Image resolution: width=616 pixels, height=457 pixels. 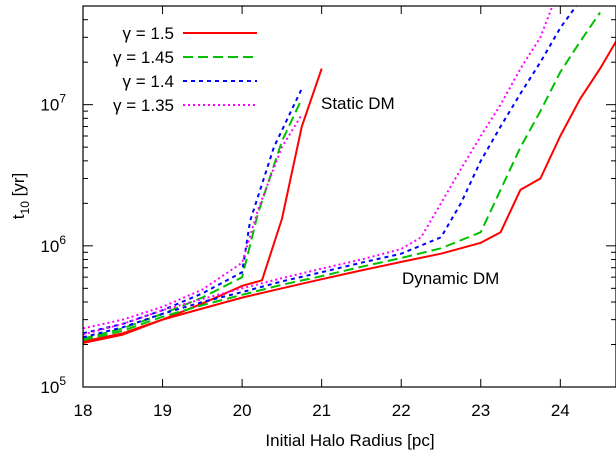 I want to click on y-axis-title-unit: [yr], so click(x=18, y=187).